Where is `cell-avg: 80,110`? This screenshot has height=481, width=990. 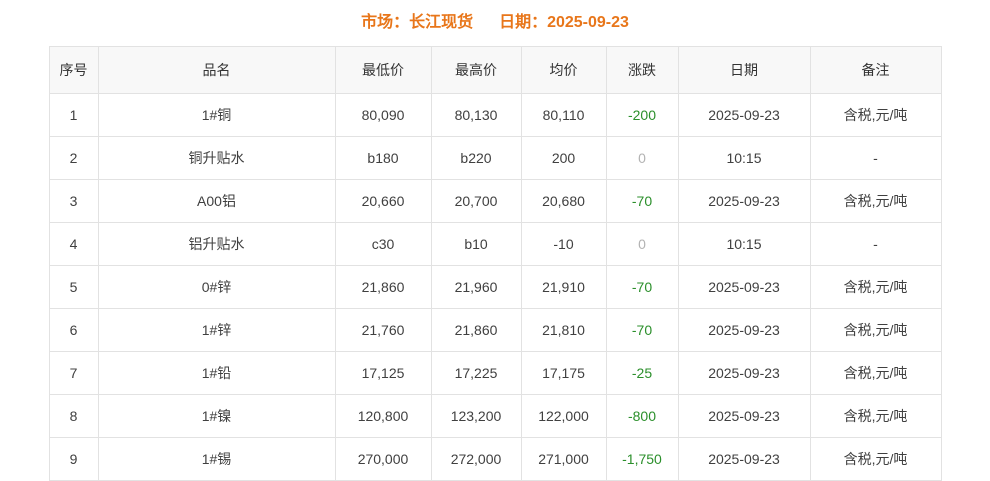
cell-avg: 80,110 is located at coordinates (563, 115).